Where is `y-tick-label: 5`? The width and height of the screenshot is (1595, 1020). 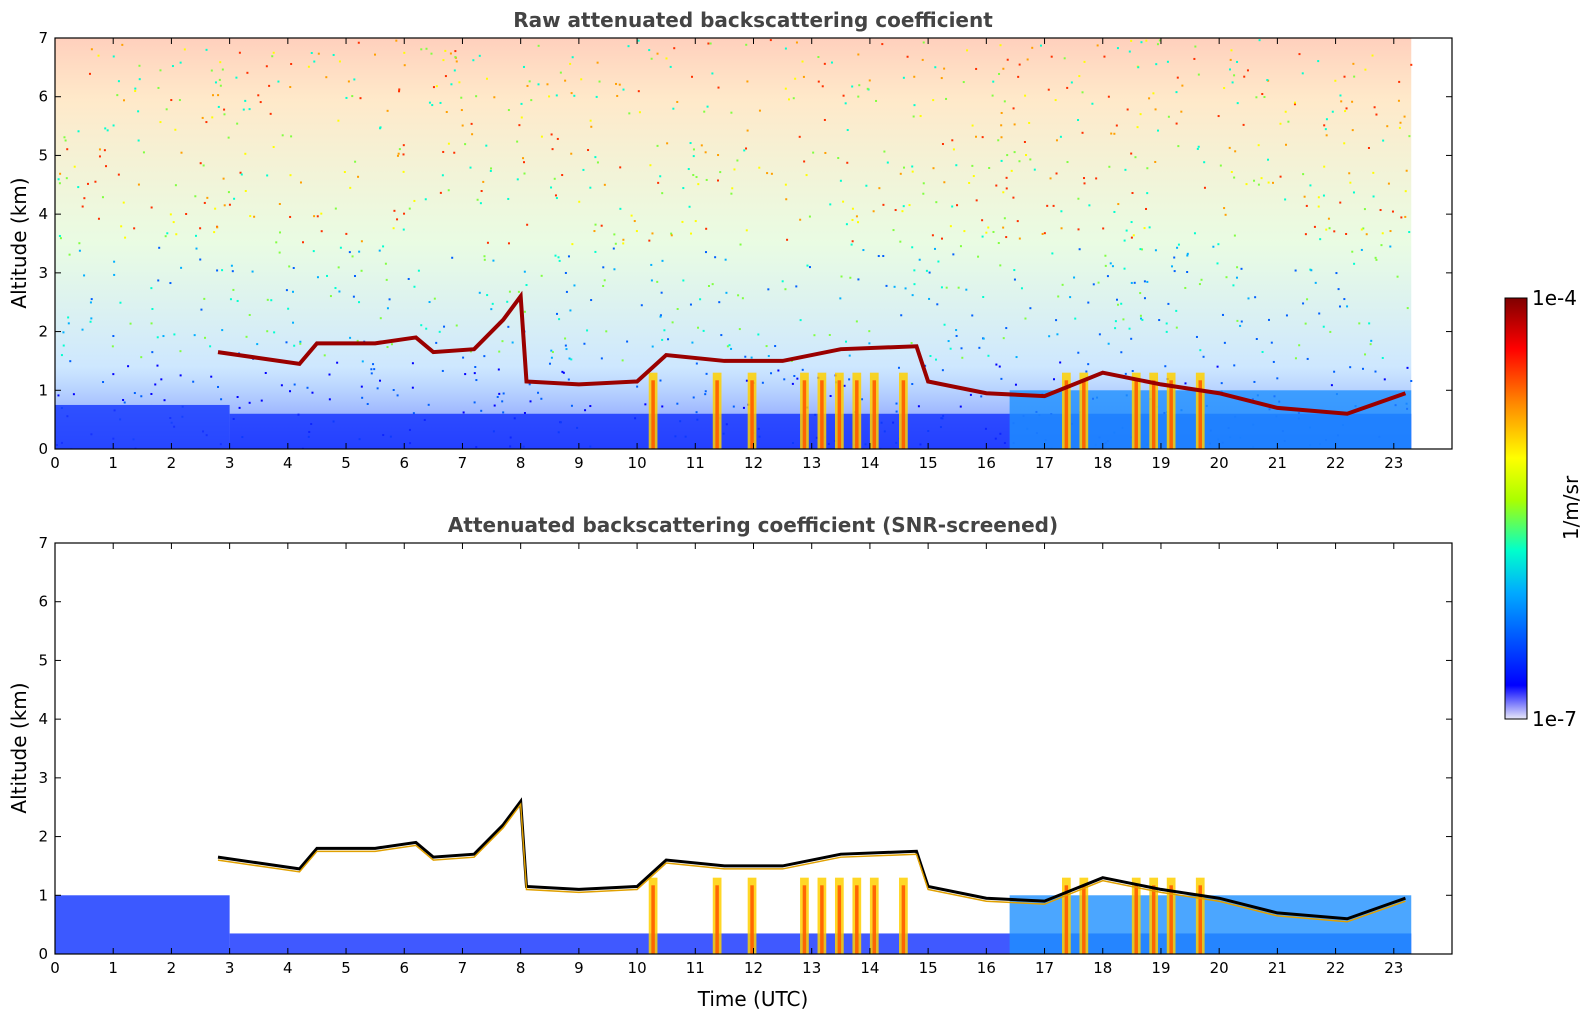
y-tick-label: 5 is located at coordinates (43, 155).